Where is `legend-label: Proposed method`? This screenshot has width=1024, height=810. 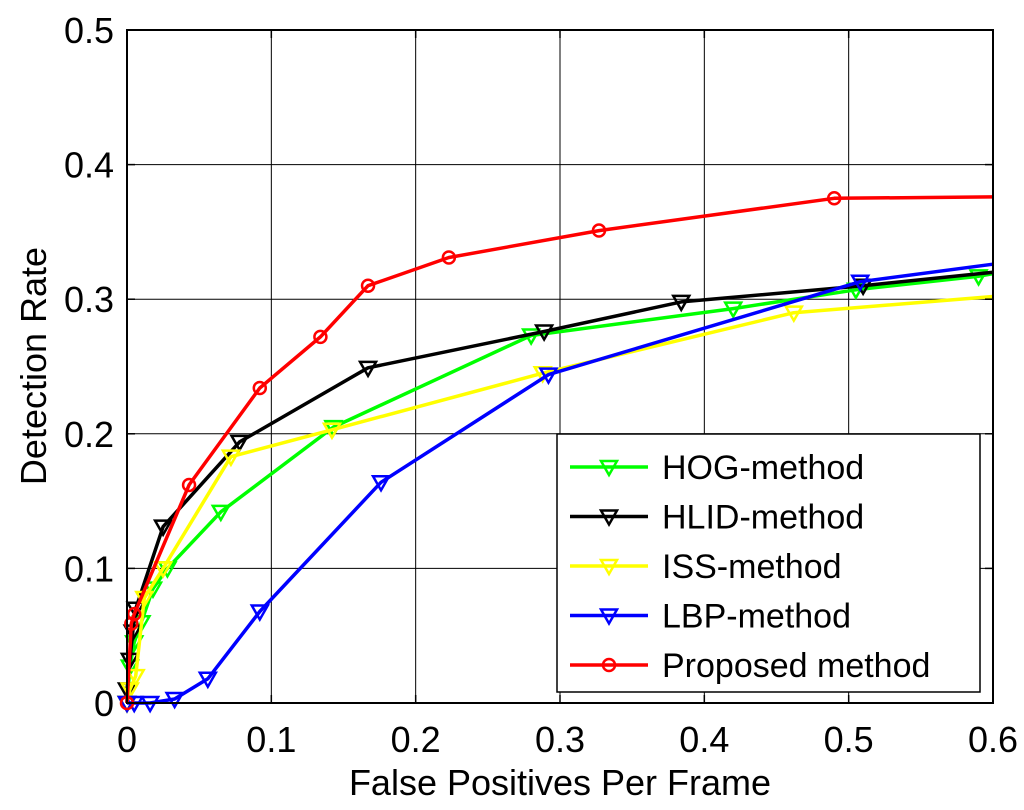
legend-label: Proposed method is located at coordinates (796, 666).